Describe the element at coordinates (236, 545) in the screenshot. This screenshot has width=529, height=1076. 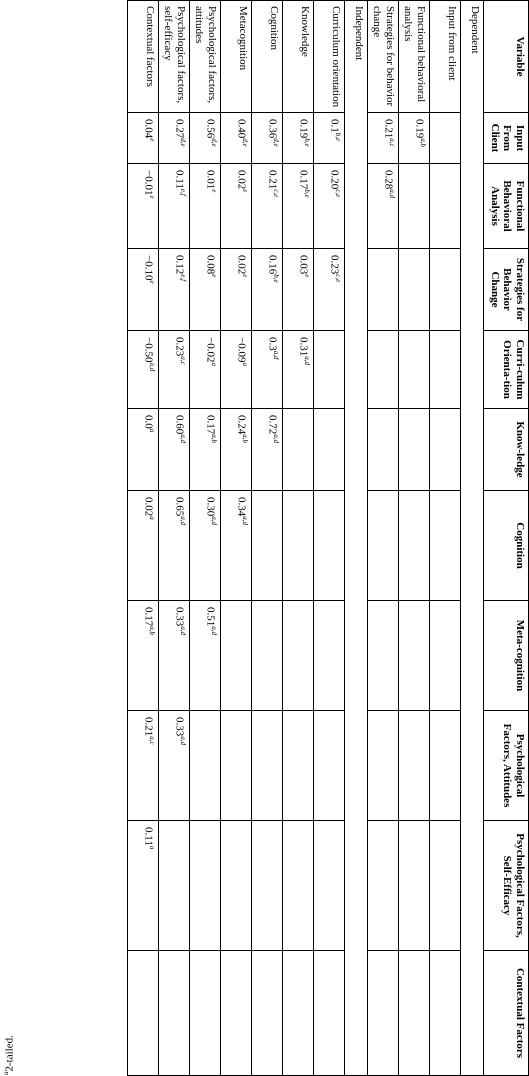
I see `value-cell: 0.34a,d` at that location.